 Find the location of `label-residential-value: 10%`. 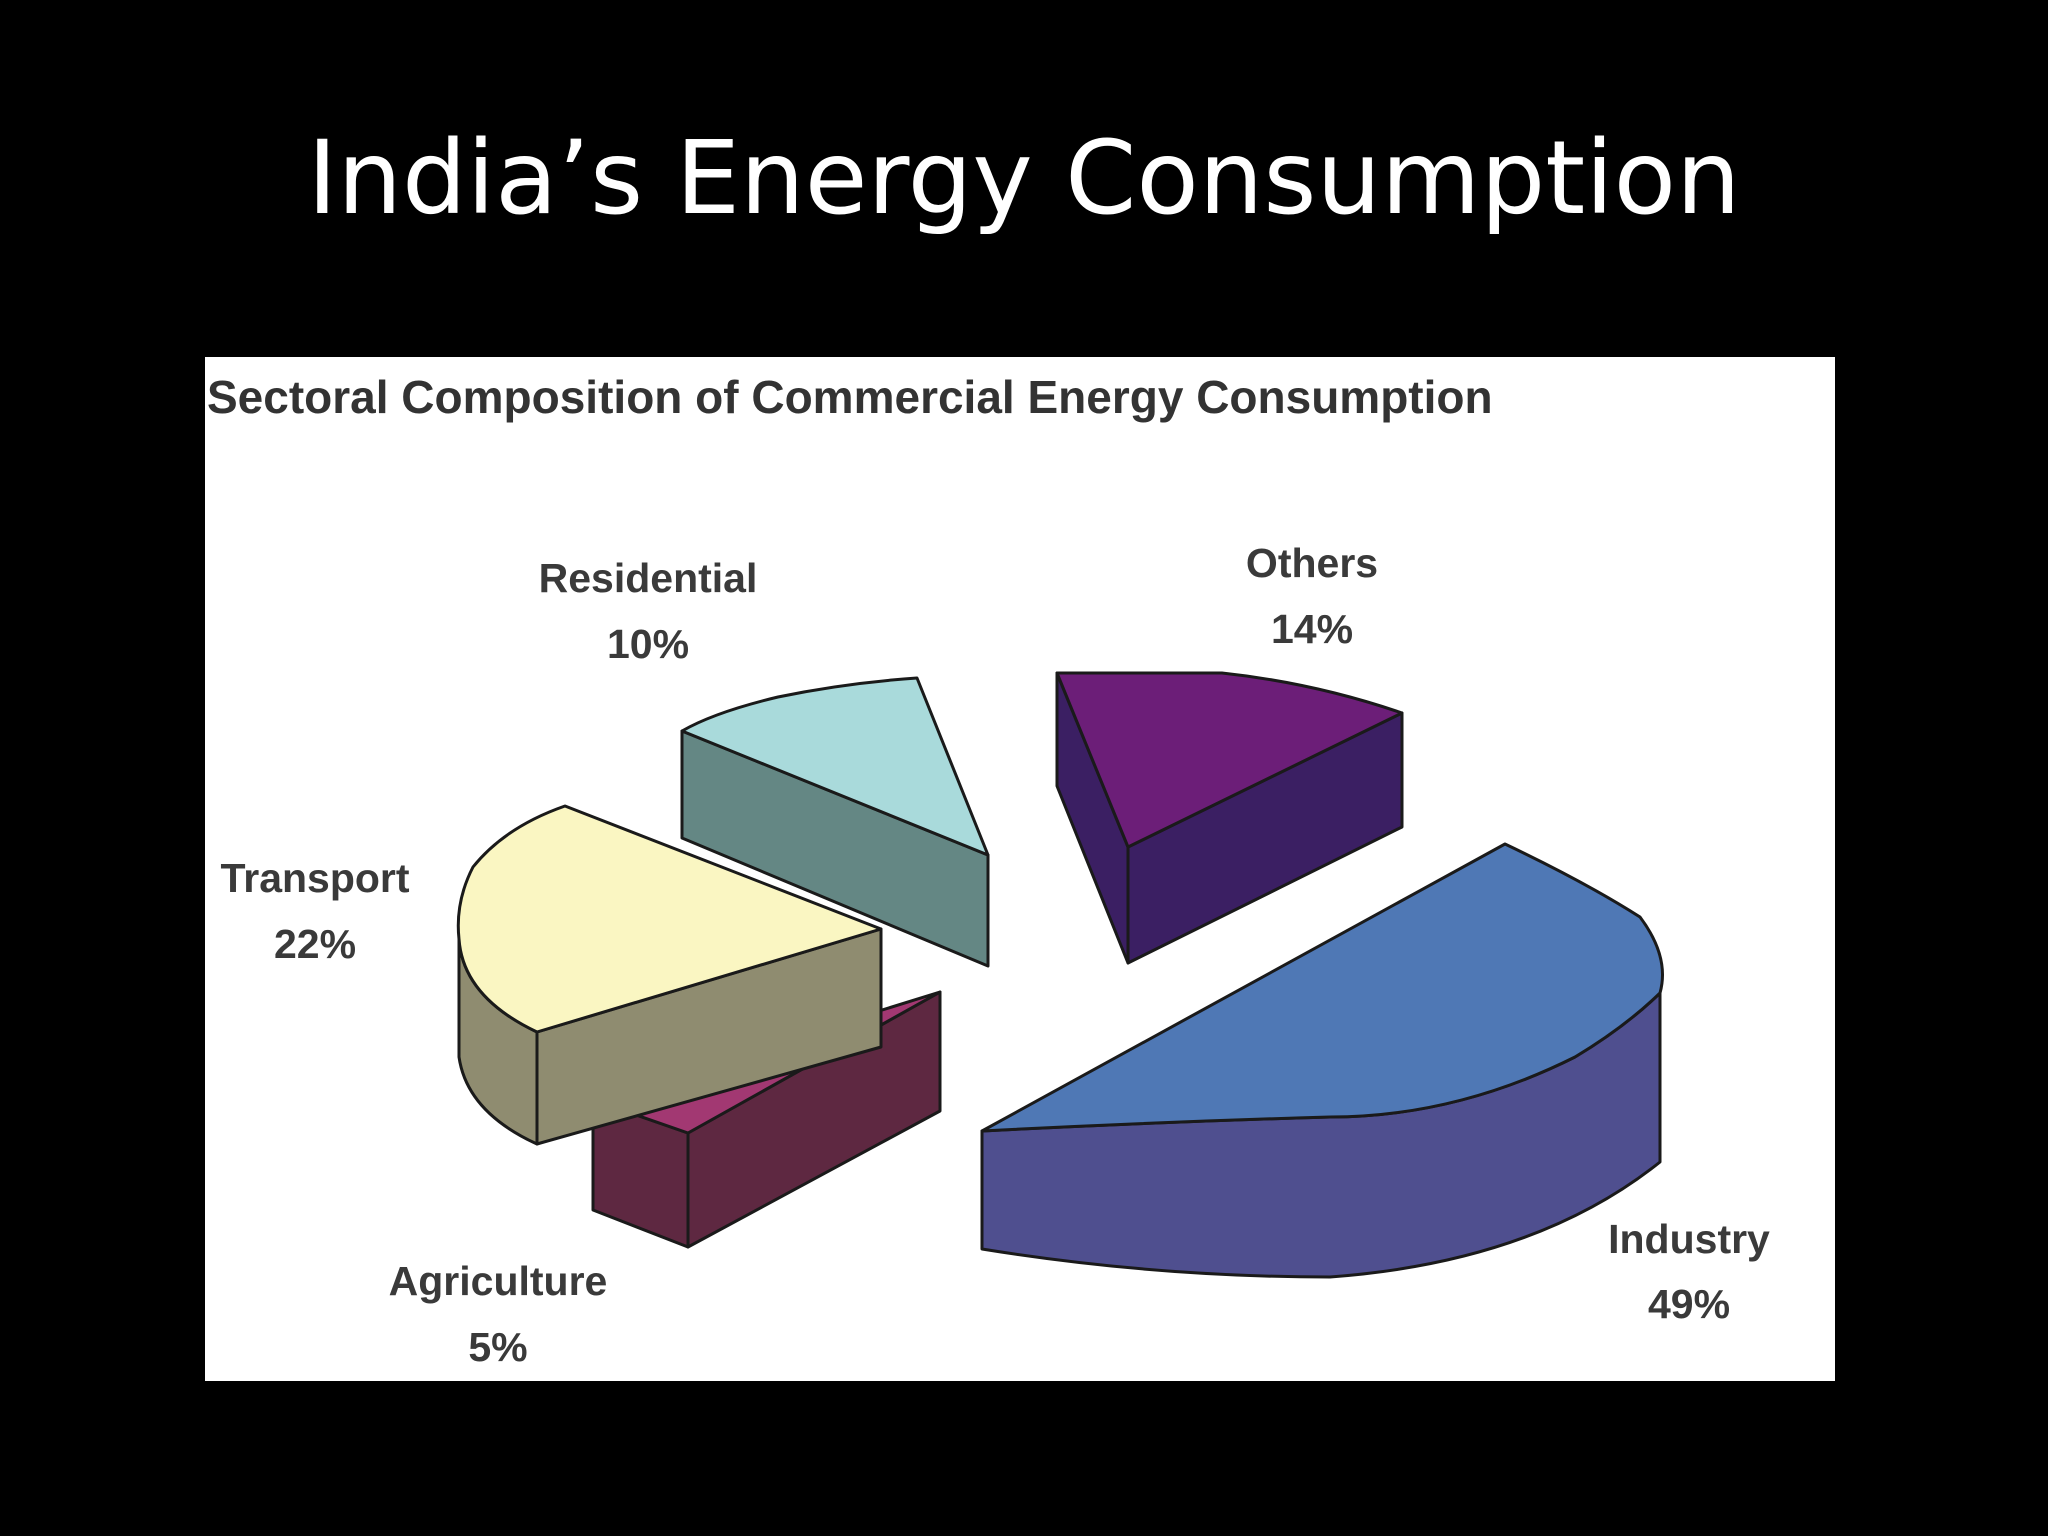

label-residential-value: 10% is located at coordinates (648, 644).